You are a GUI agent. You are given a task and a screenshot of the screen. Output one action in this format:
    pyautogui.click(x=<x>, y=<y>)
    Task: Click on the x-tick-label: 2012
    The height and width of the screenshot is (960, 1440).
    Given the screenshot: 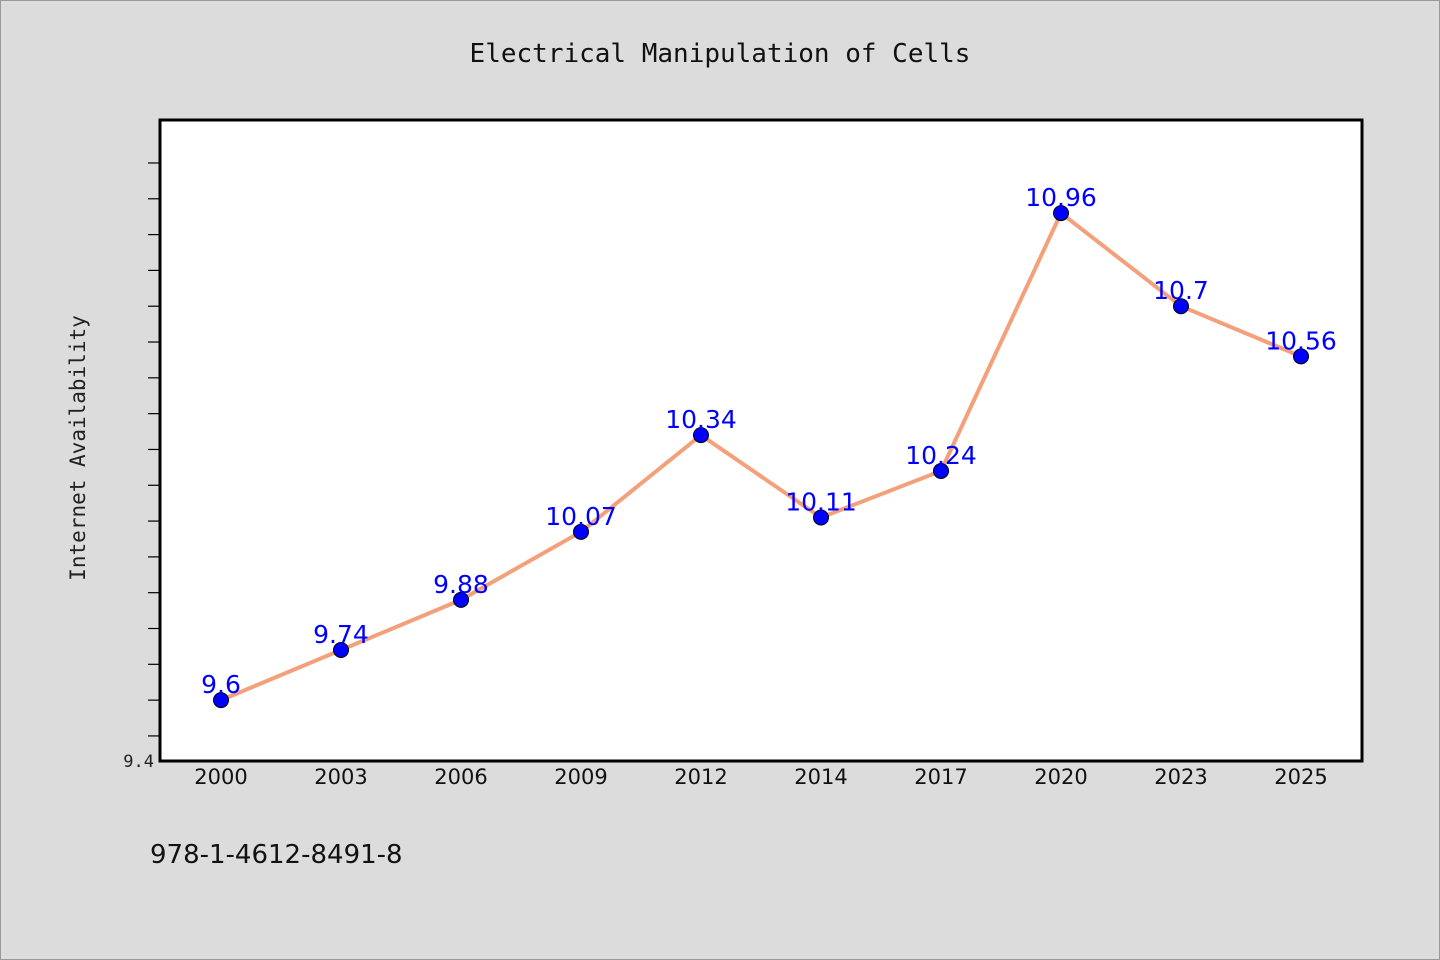 What is the action you would take?
    pyautogui.click(x=700, y=777)
    